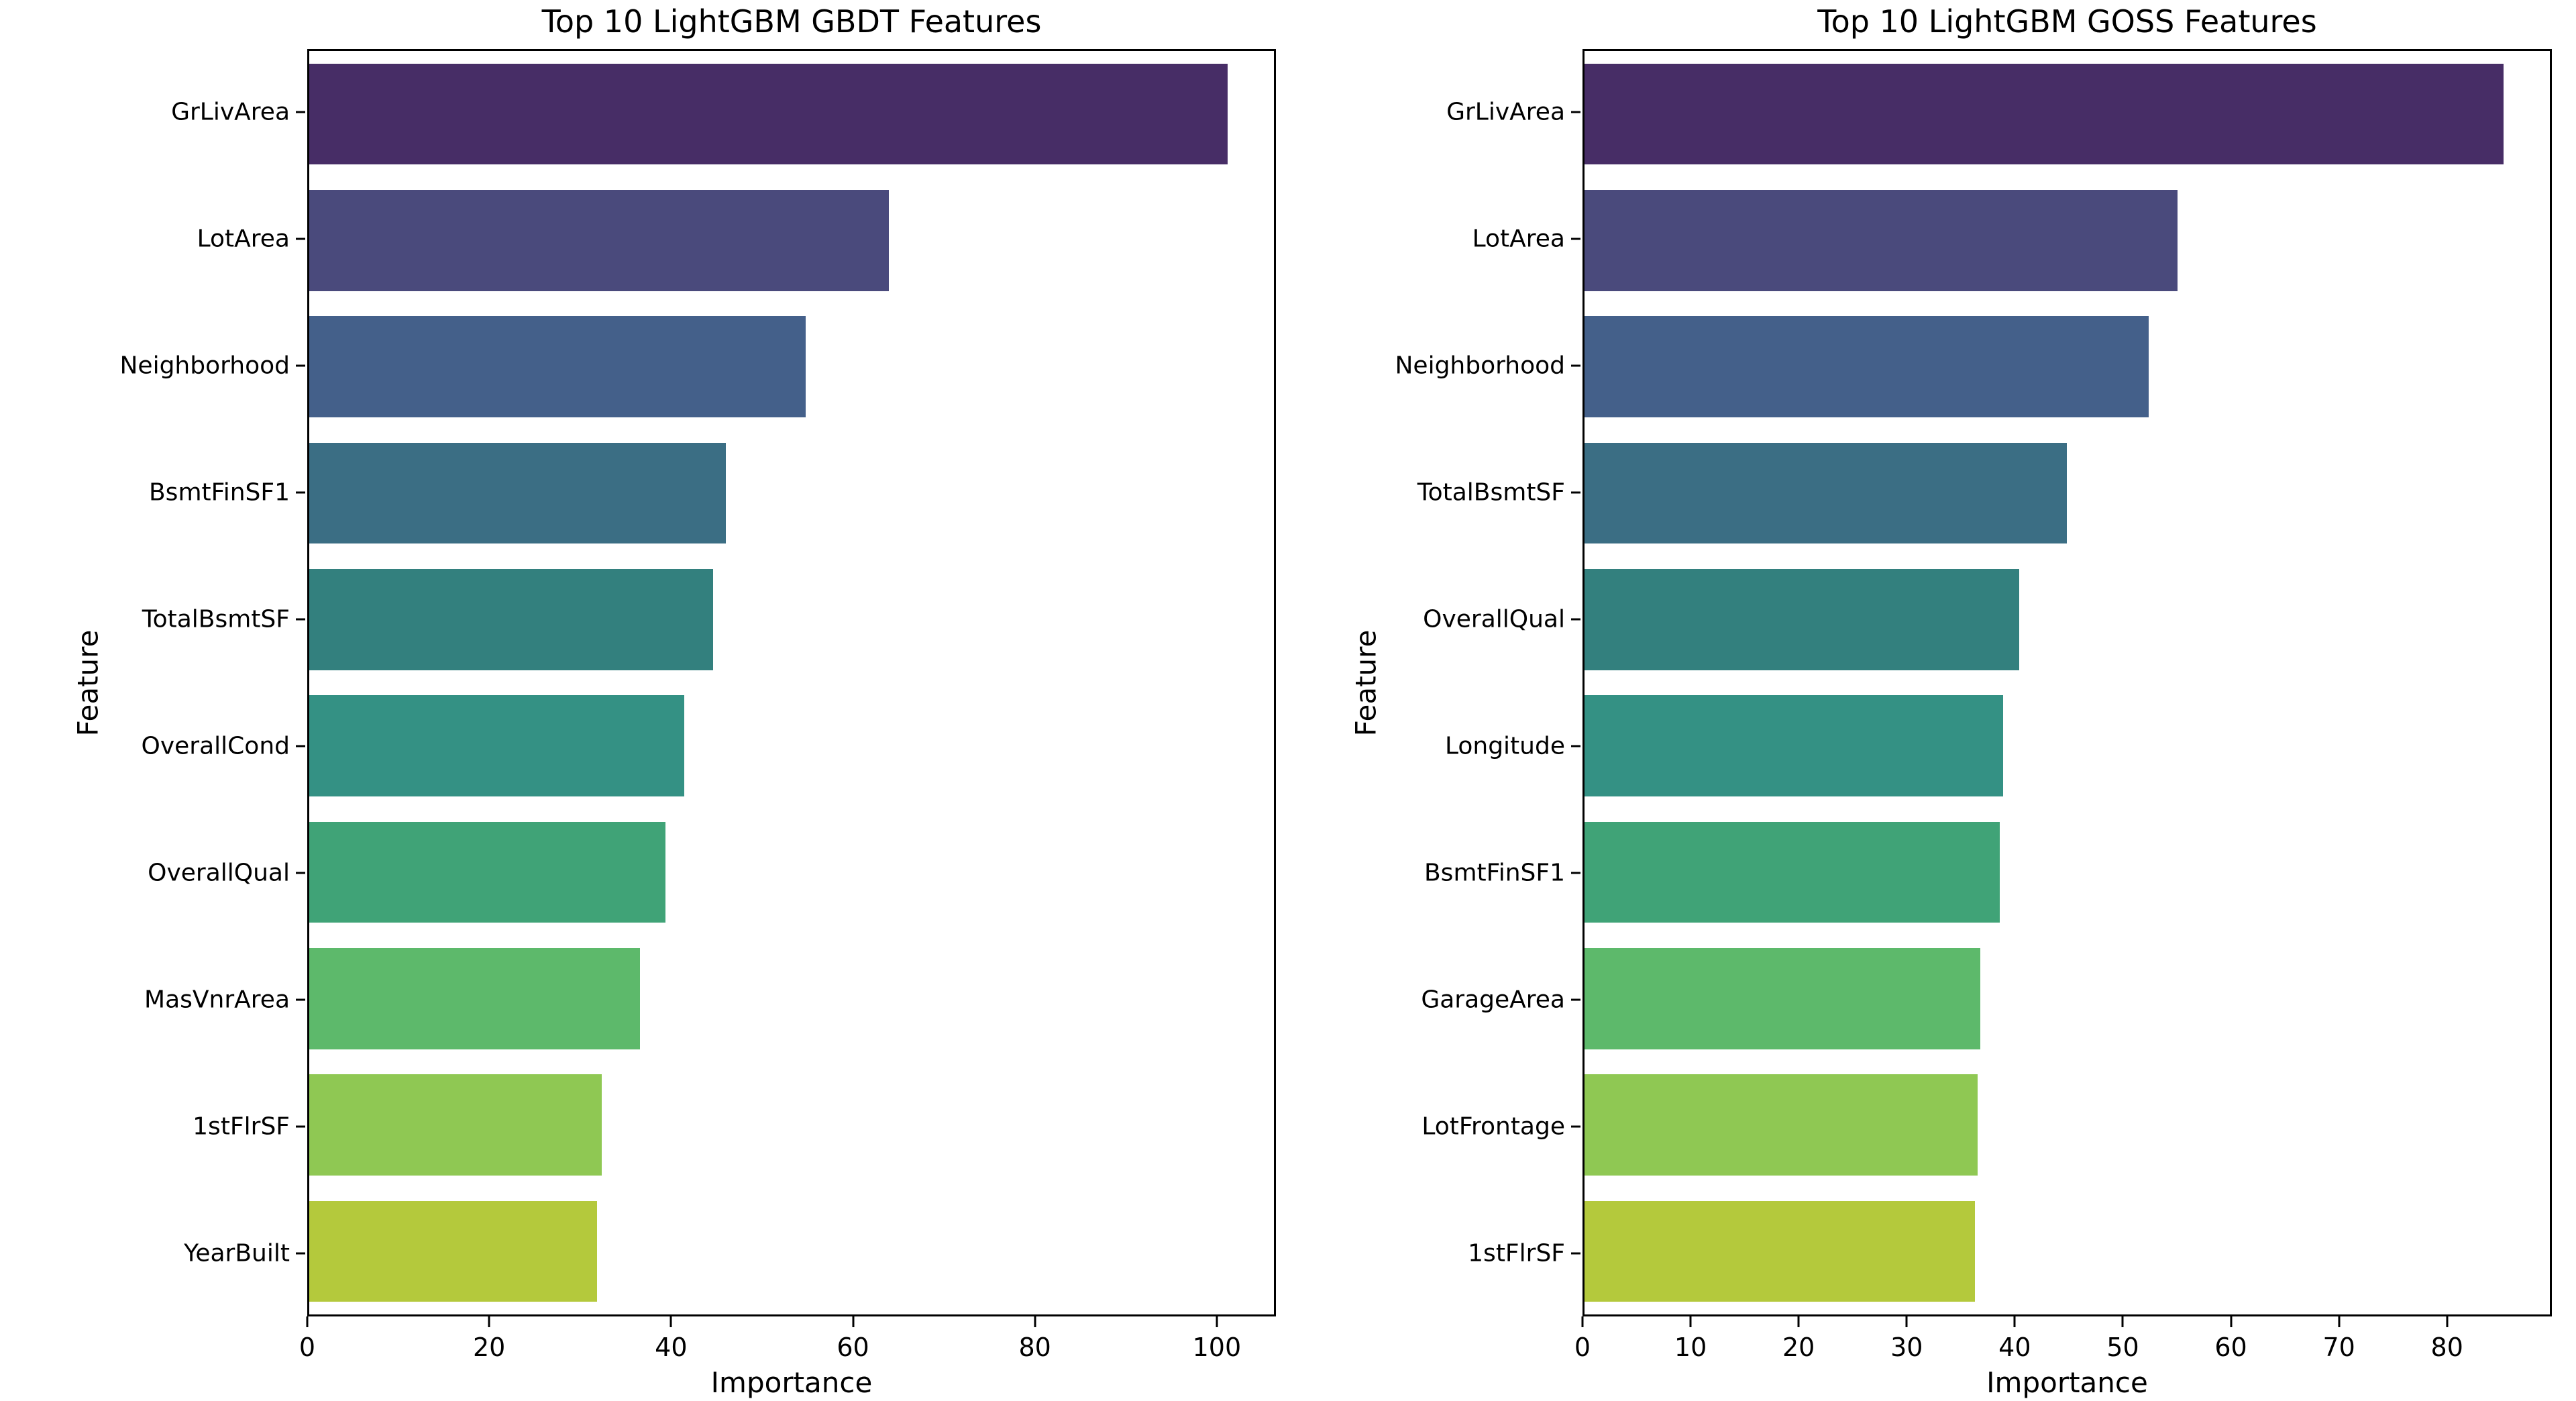  What do you see at coordinates (1493, 1126) in the screenshot?
I see `y-tick-label: LotFrontage` at bounding box center [1493, 1126].